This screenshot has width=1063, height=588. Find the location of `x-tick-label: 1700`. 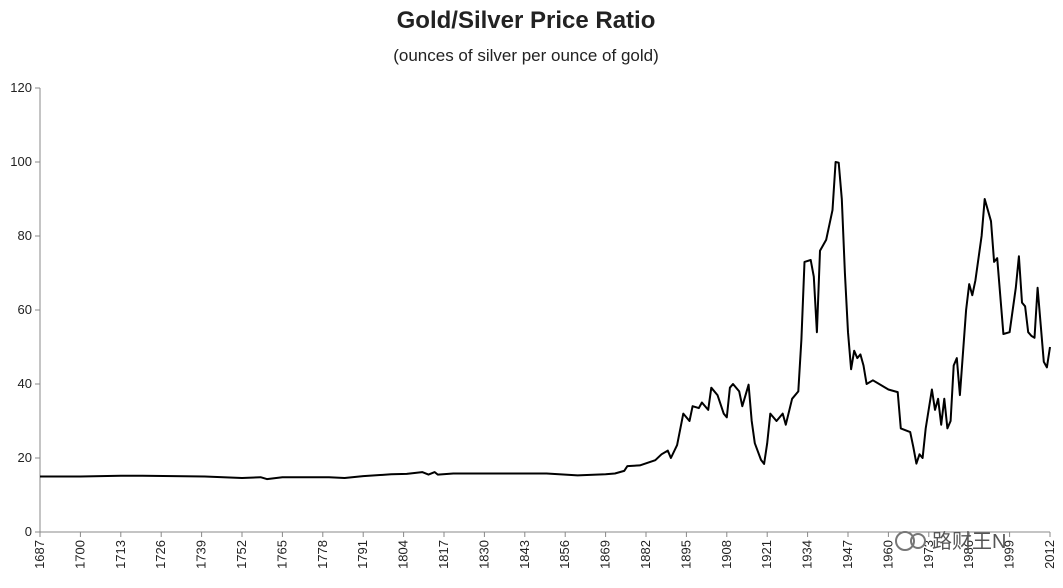

x-tick-label: 1700 is located at coordinates (79, 554).